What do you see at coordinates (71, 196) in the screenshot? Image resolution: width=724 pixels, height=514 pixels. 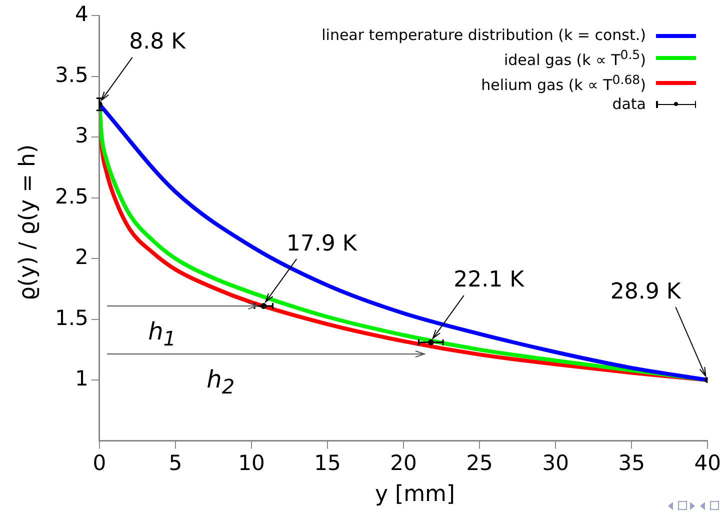 I see `y-tick-label: 2.5` at bounding box center [71, 196].